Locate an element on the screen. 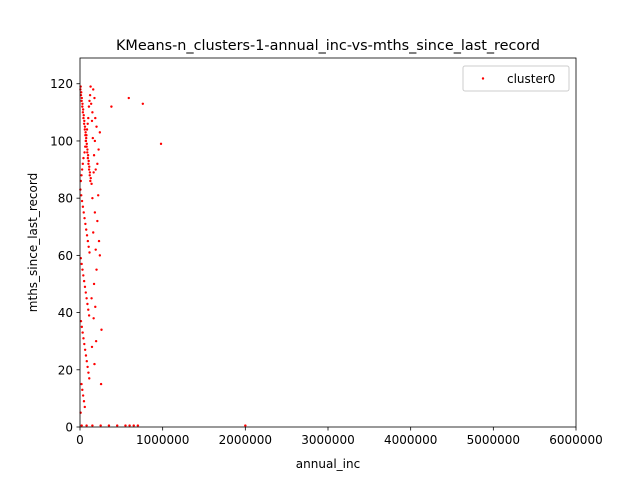 The width and height of the screenshot is (640, 480). legend-label-cluster0: cluster0 is located at coordinates (531, 79).